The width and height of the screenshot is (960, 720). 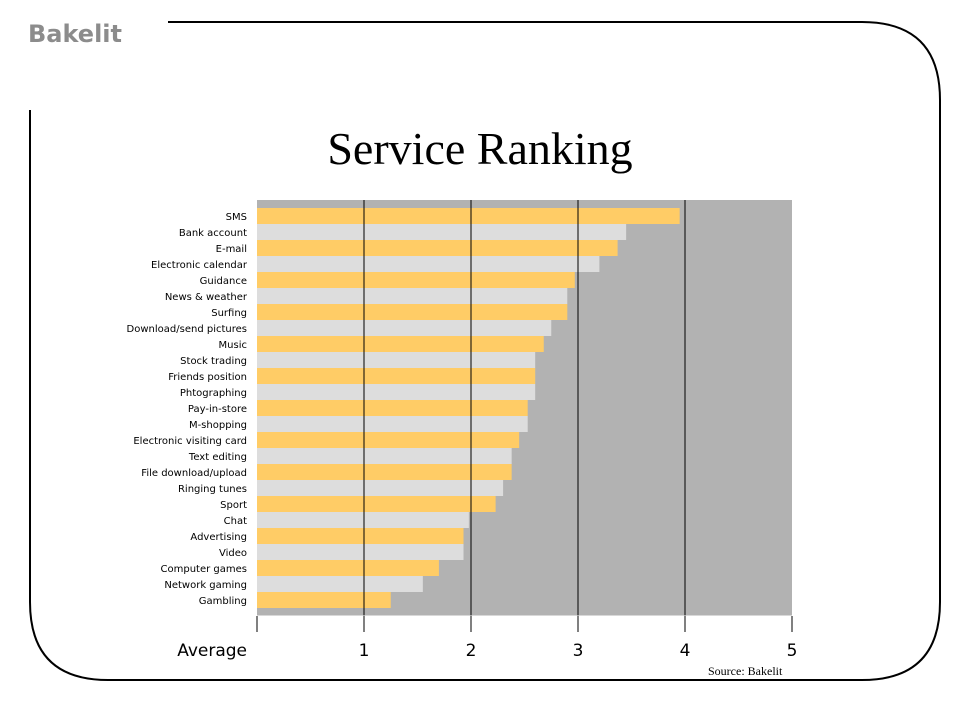 I want to click on tick-label-4: 4, so click(x=685, y=651).